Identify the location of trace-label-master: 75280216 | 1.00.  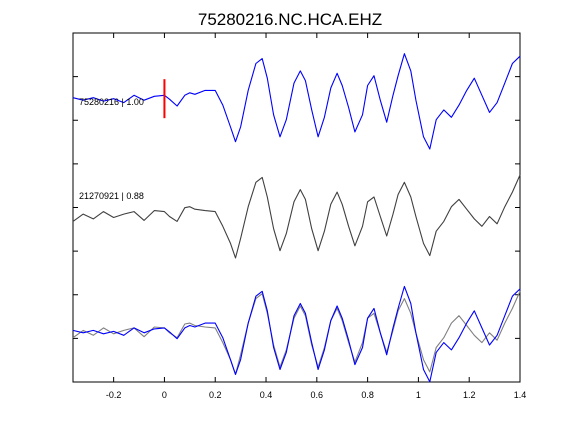
(111, 102).